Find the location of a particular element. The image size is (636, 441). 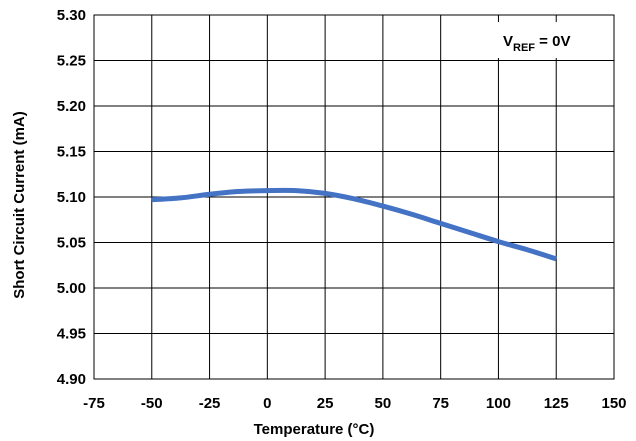

series-line is located at coordinates (354, 224).